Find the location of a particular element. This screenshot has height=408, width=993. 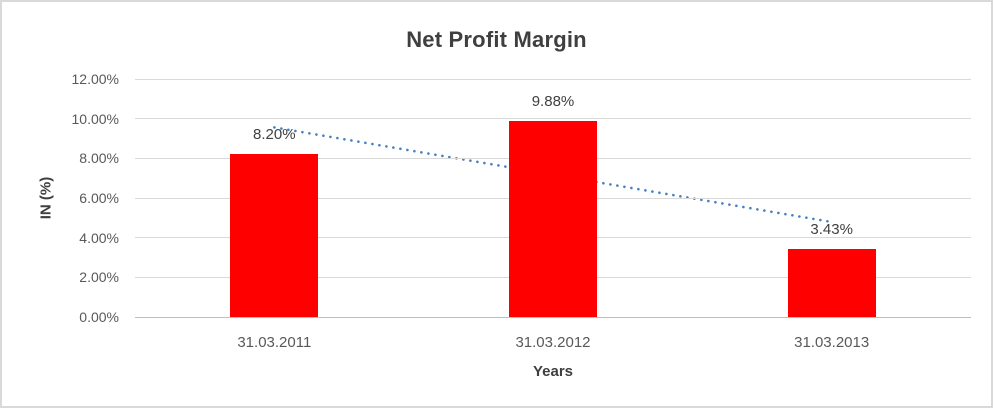

y-axis-tick-label: 4.00% is located at coordinates (99, 237).